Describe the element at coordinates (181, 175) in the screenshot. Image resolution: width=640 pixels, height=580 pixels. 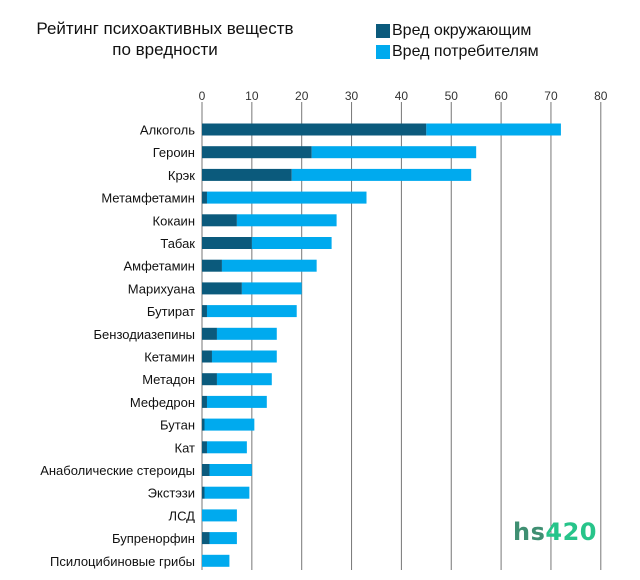
I see `category-label: Крэк` at that location.